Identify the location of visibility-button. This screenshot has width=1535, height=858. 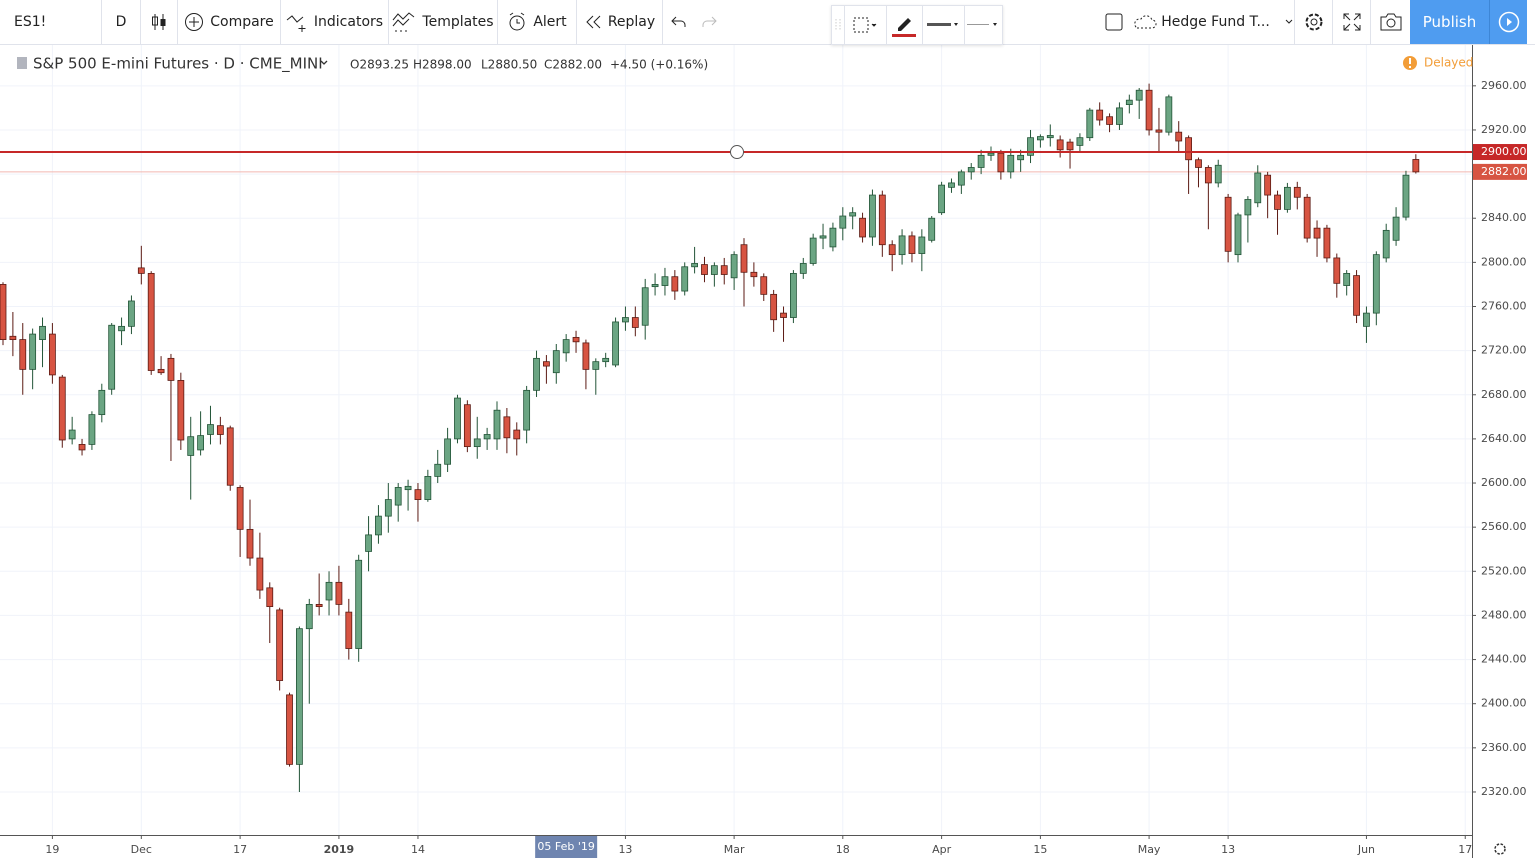
(866, 25).